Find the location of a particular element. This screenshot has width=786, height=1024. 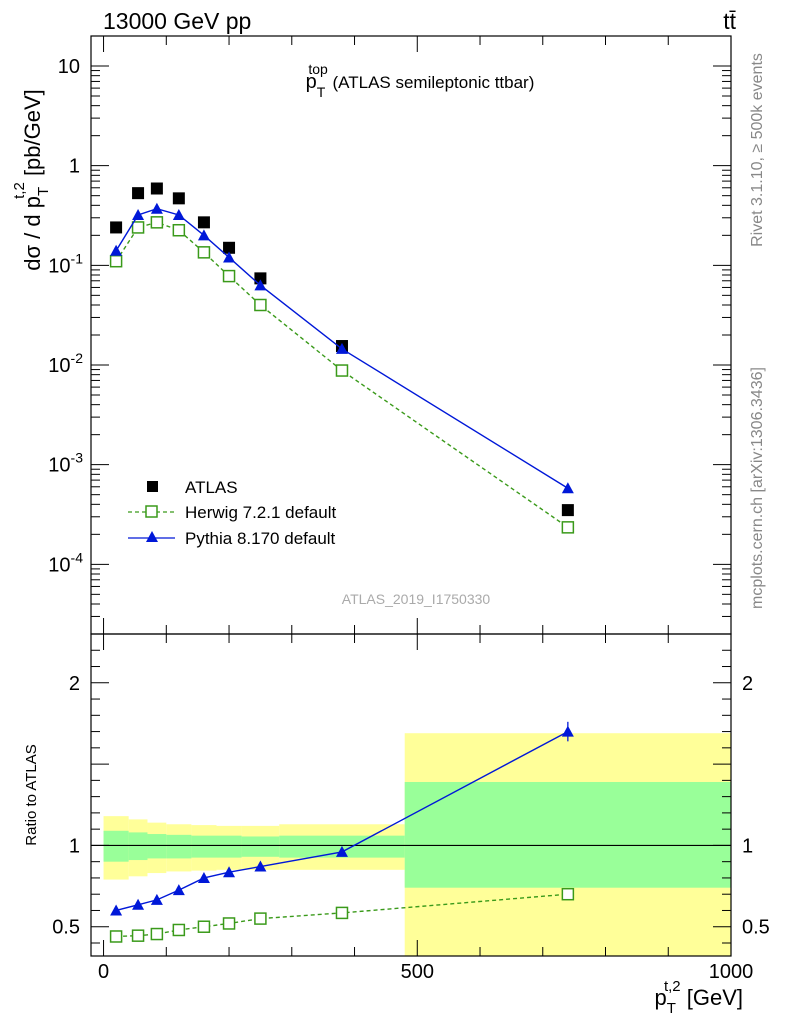

main-y-tick-label: 10⁻¹ is located at coordinates (65, 263).